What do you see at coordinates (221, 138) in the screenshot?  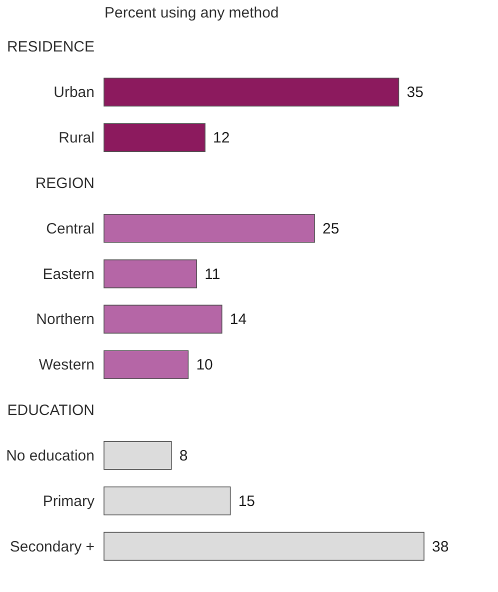 I see `data-label: 12` at bounding box center [221, 138].